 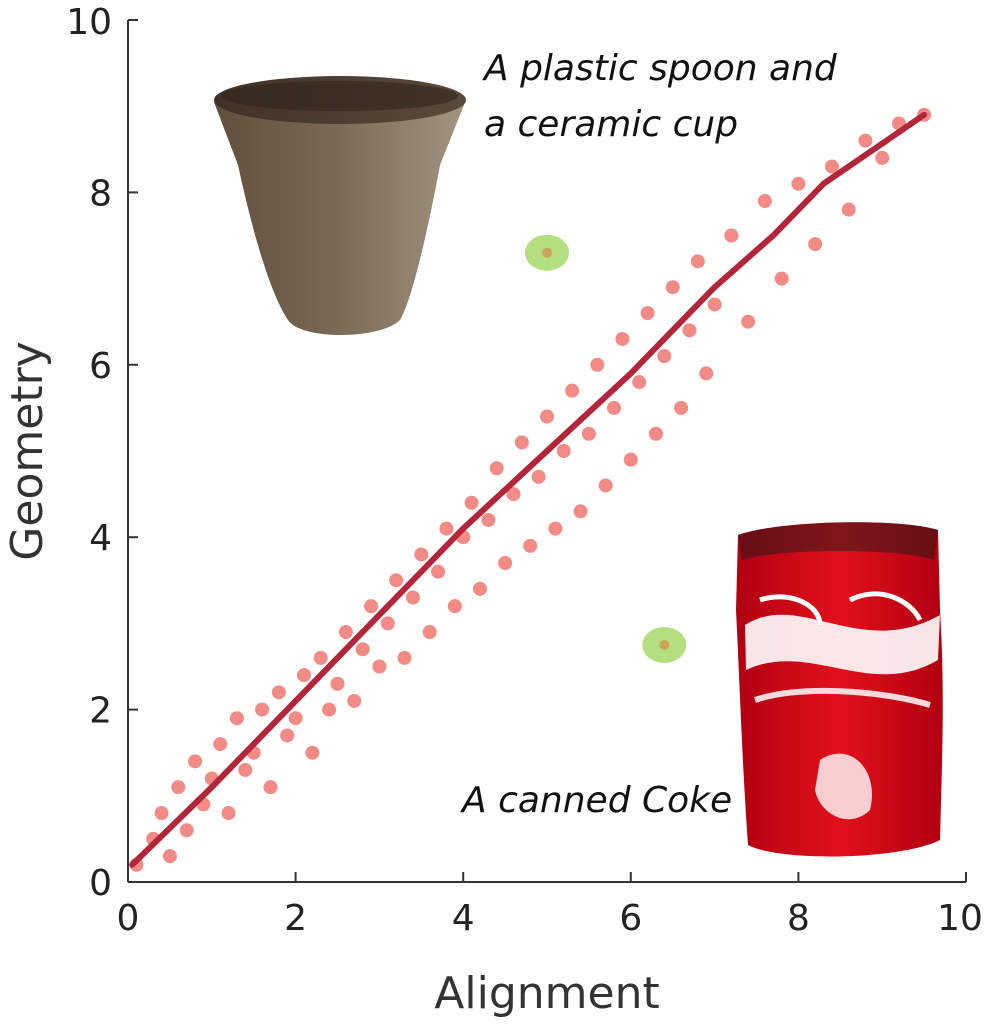 What do you see at coordinates (630, 918) in the screenshot?
I see `x-tick-label: 6` at bounding box center [630, 918].